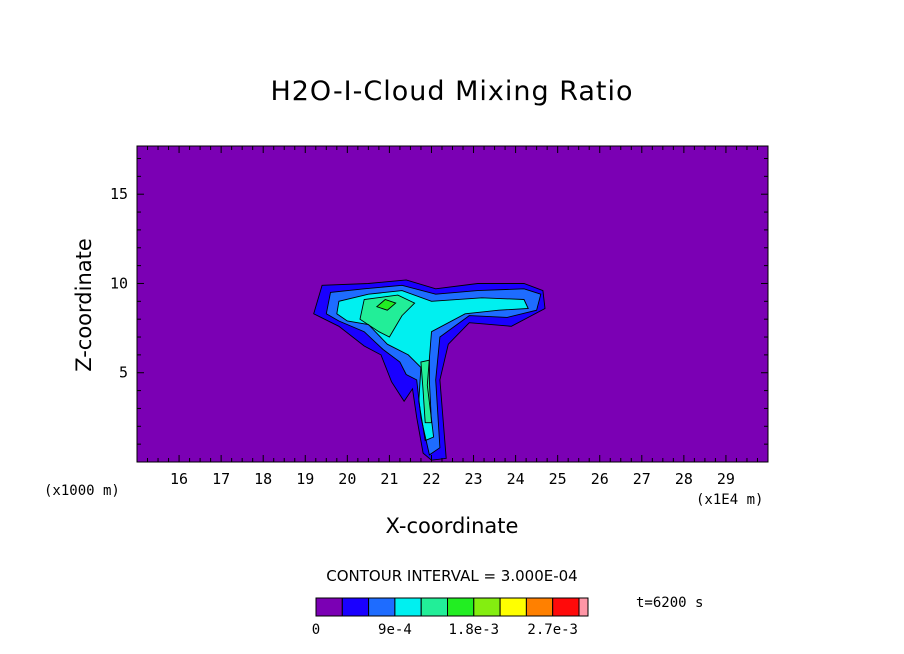  Describe the element at coordinates (474, 479) in the screenshot. I see `x-tick-label: 23` at that location.